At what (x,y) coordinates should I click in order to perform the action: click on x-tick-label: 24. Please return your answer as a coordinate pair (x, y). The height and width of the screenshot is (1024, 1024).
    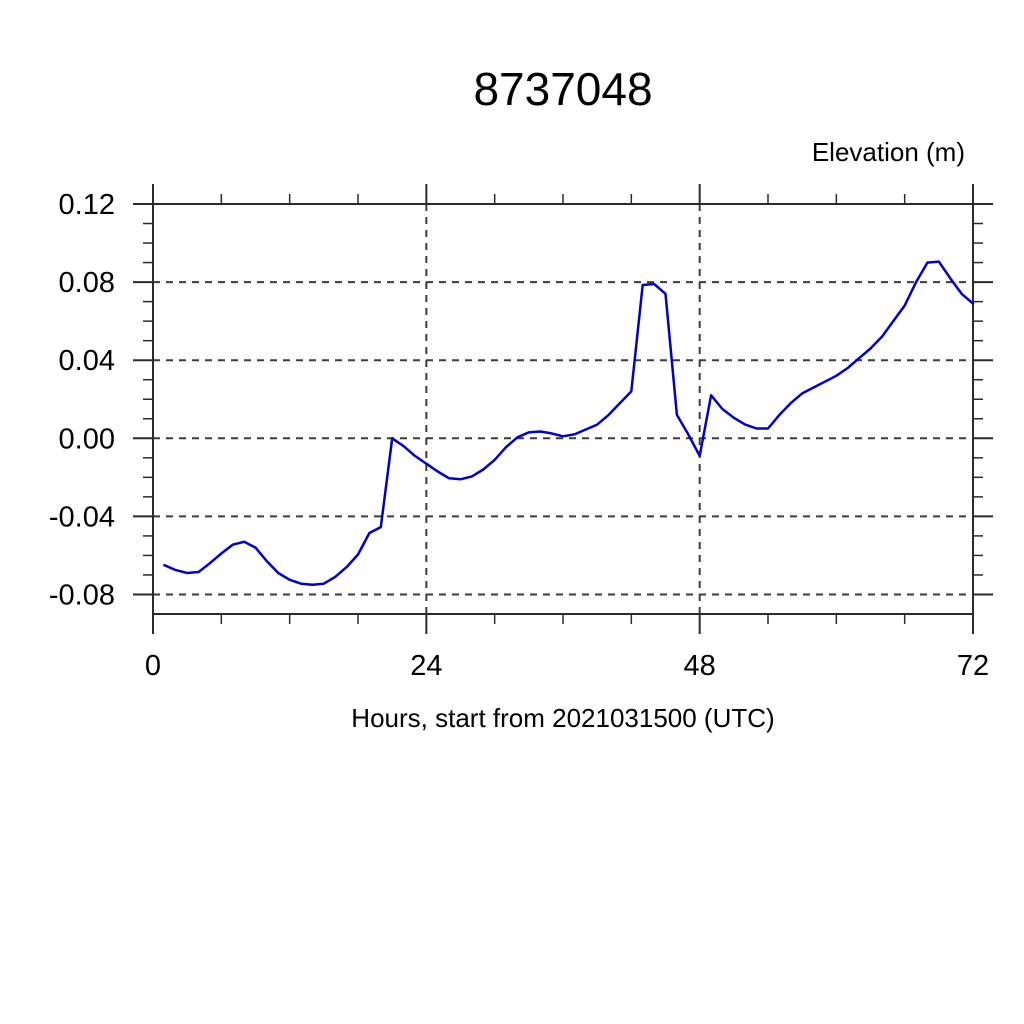
    Looking at the image, I should click on (426, 666).